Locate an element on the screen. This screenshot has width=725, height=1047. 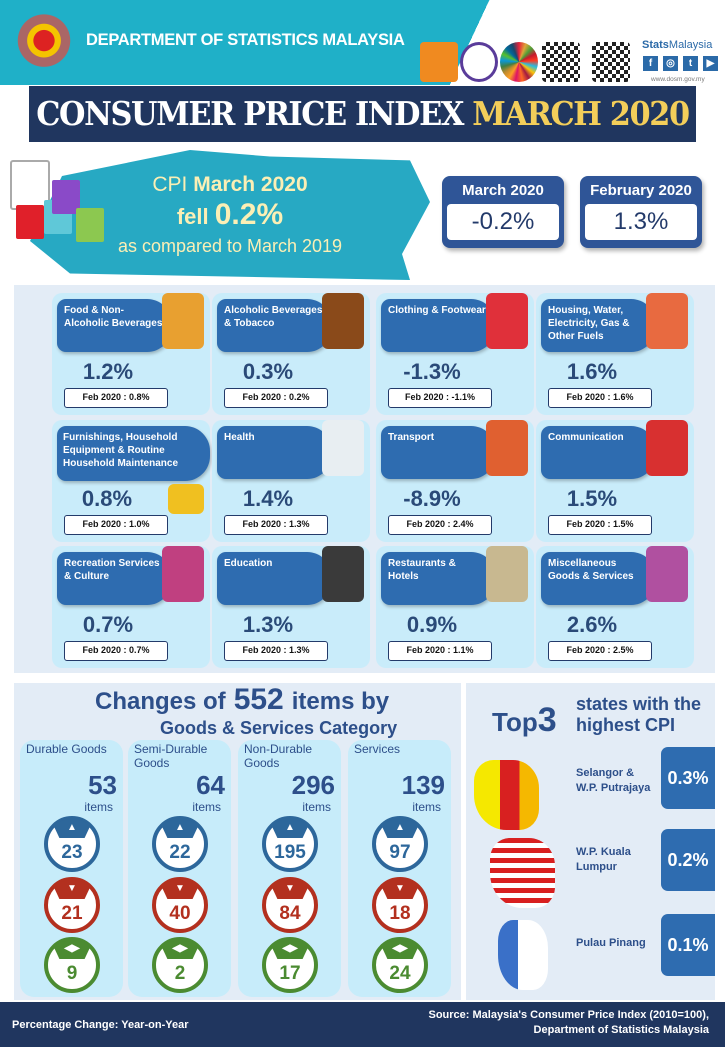
category-card: Health 1.4% Feb 2020 : 1.3% is located at coordinates (291, 481).